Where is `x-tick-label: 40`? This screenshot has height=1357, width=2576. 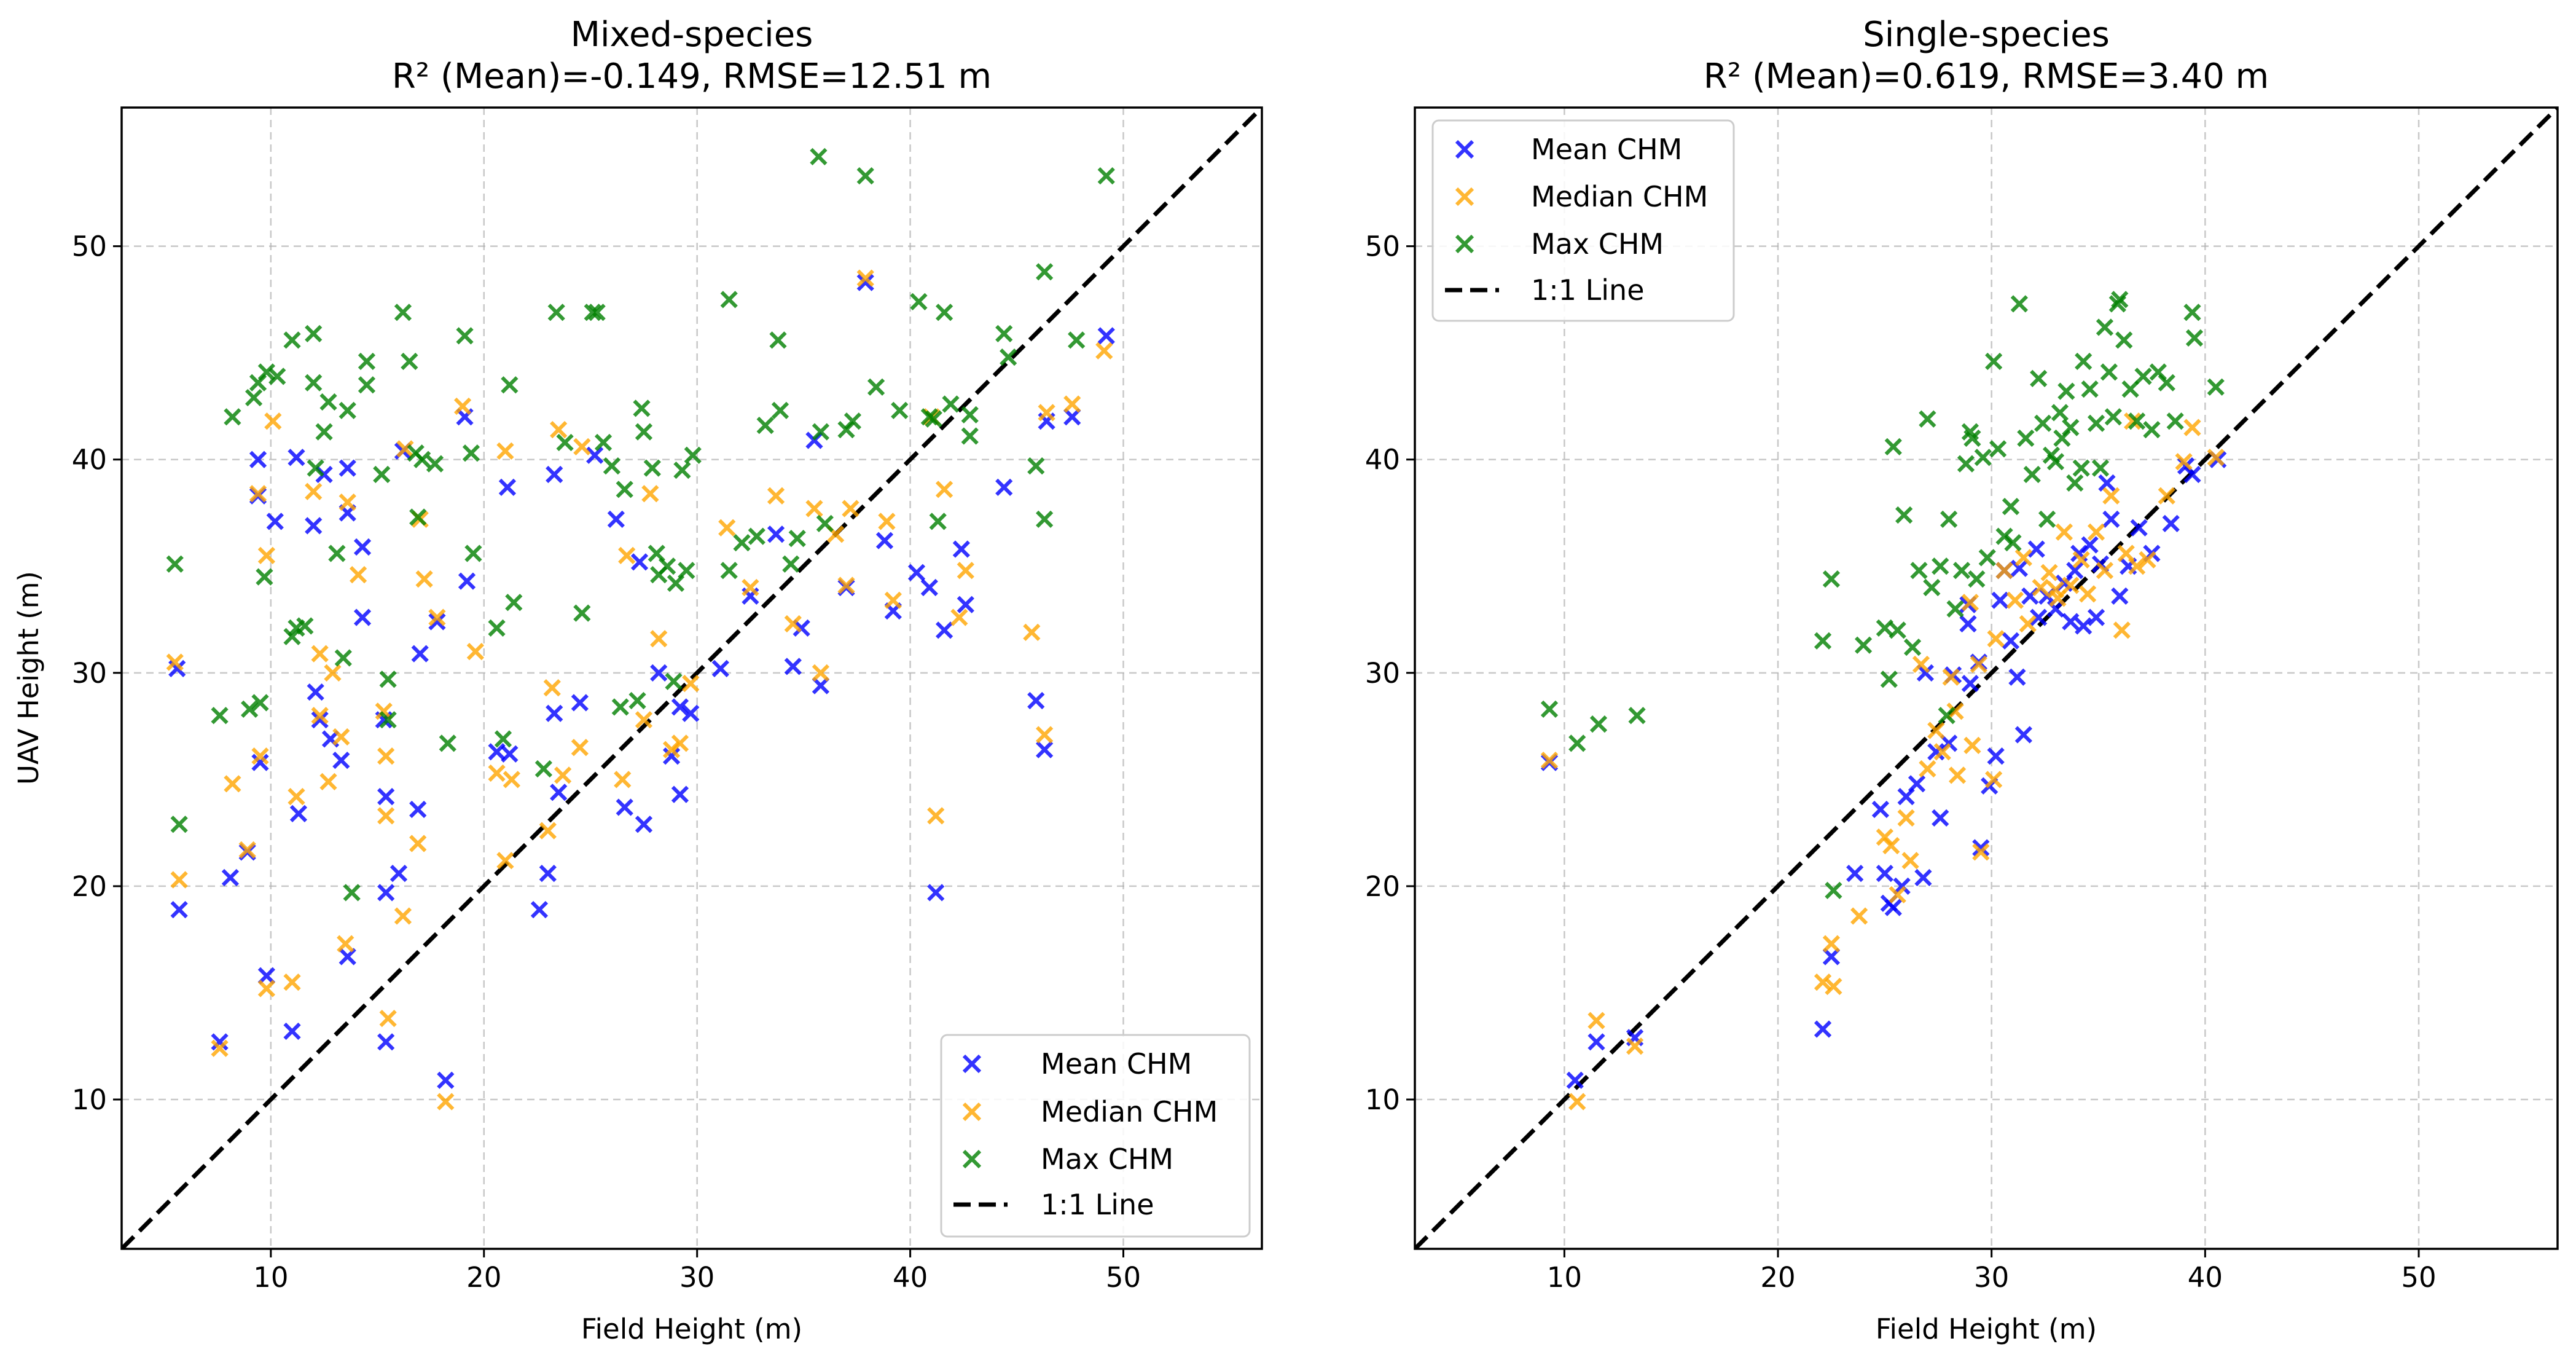 x-tick-label: 40 is located at coordinates (2205, 1277).